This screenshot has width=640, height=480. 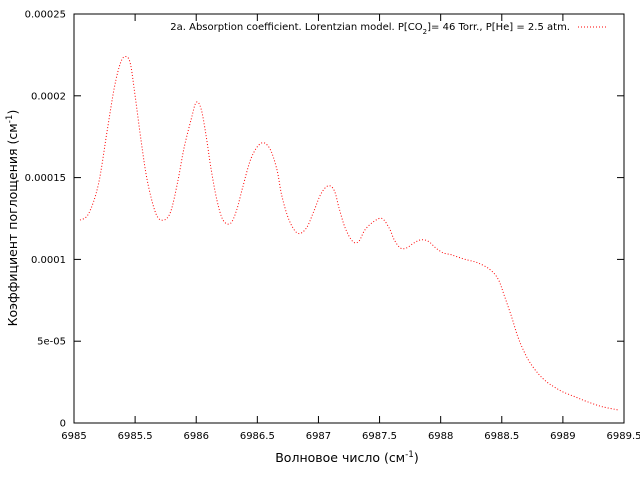 What do you see at coordinates (45, 15) in the screenshot?
I see `y-tick-label: 0.00025` at bounding box center [45, 15].